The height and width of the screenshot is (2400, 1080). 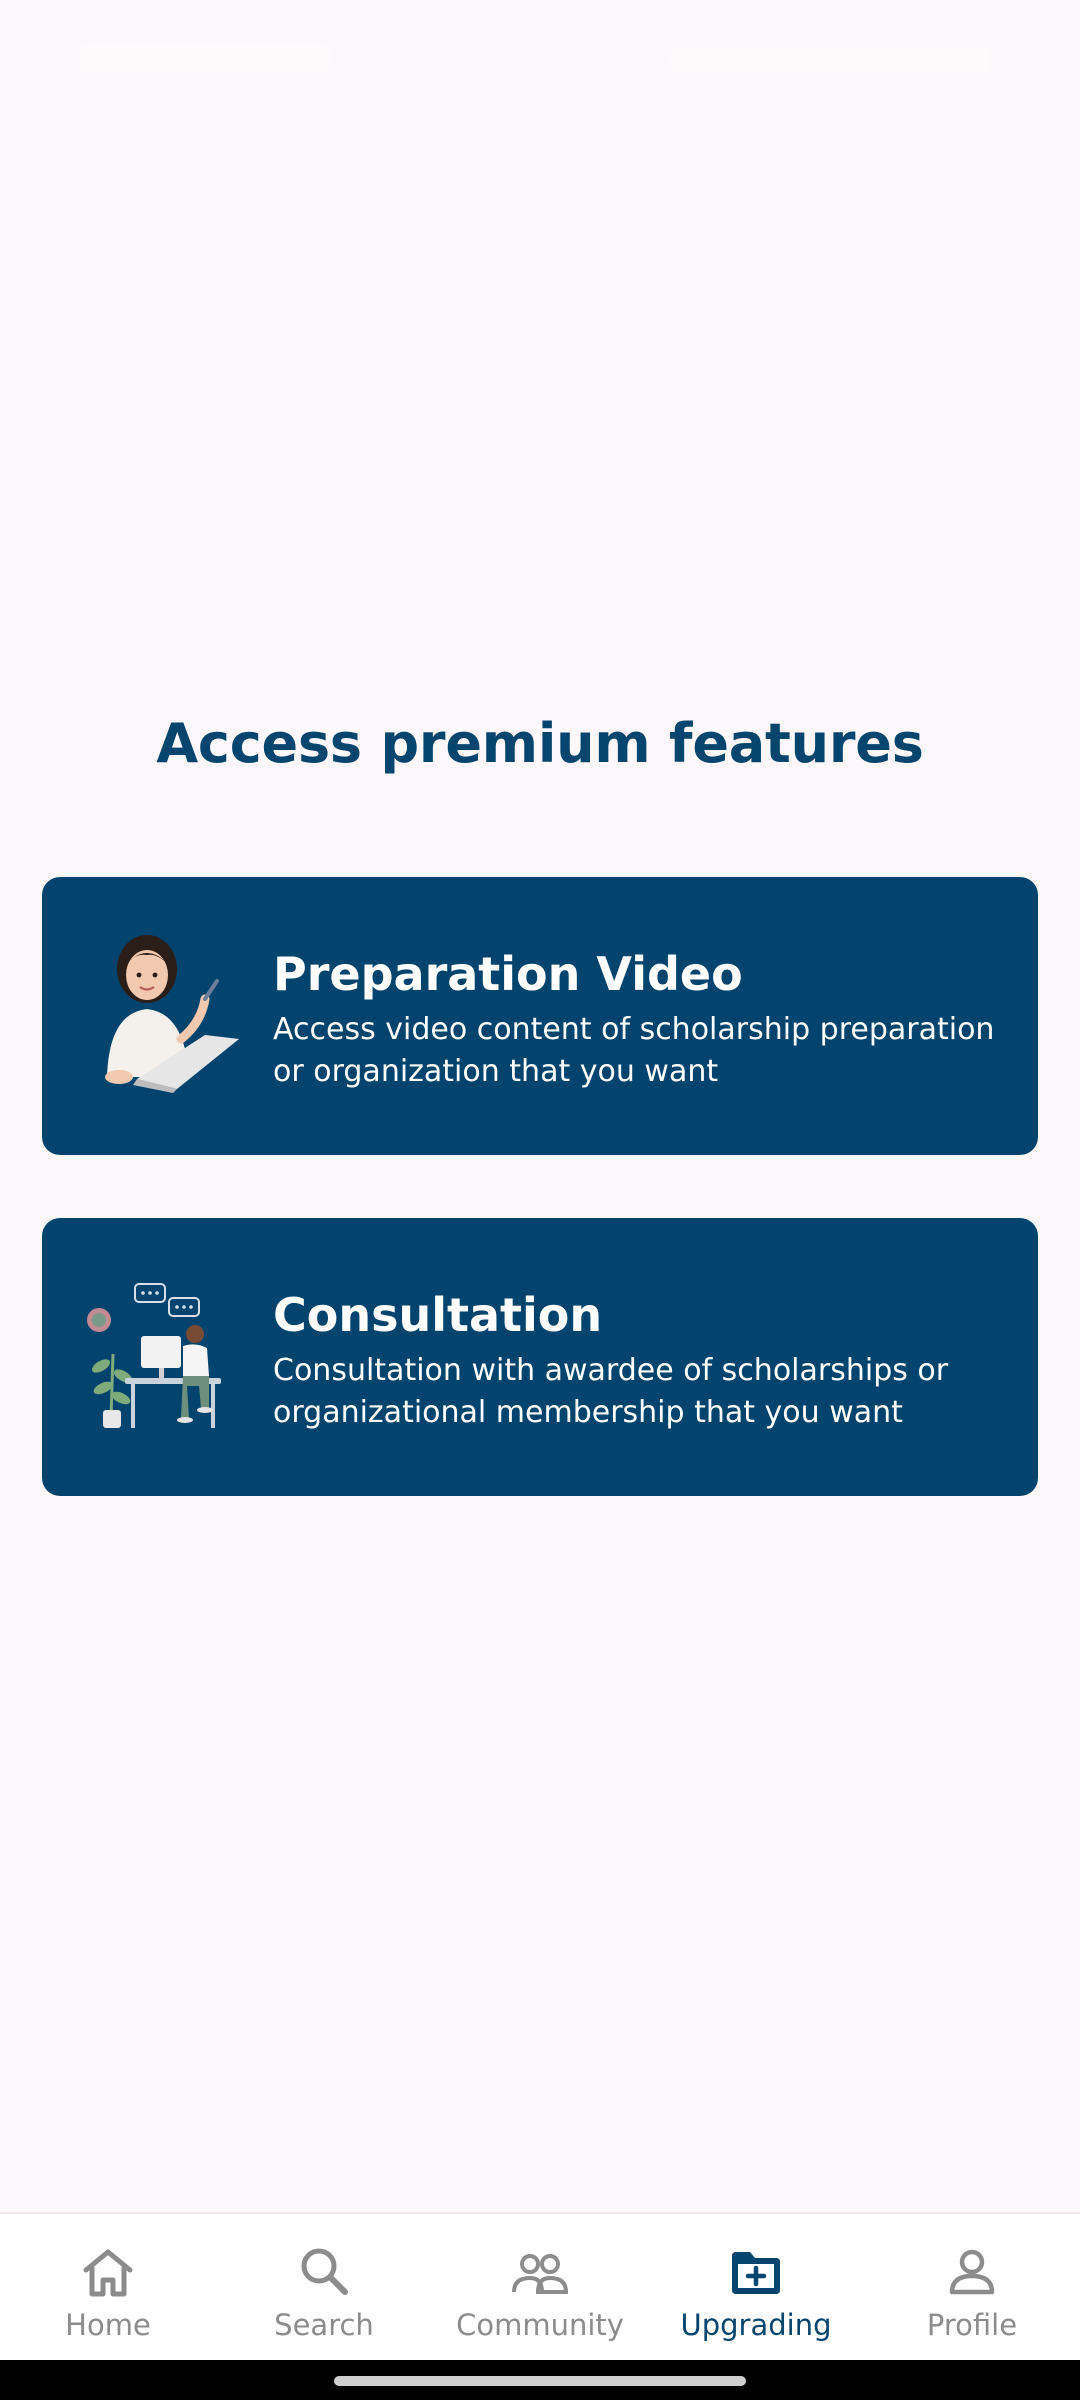 I want to click on nav-item-profile: Profile, so click(x=972, y=2288).